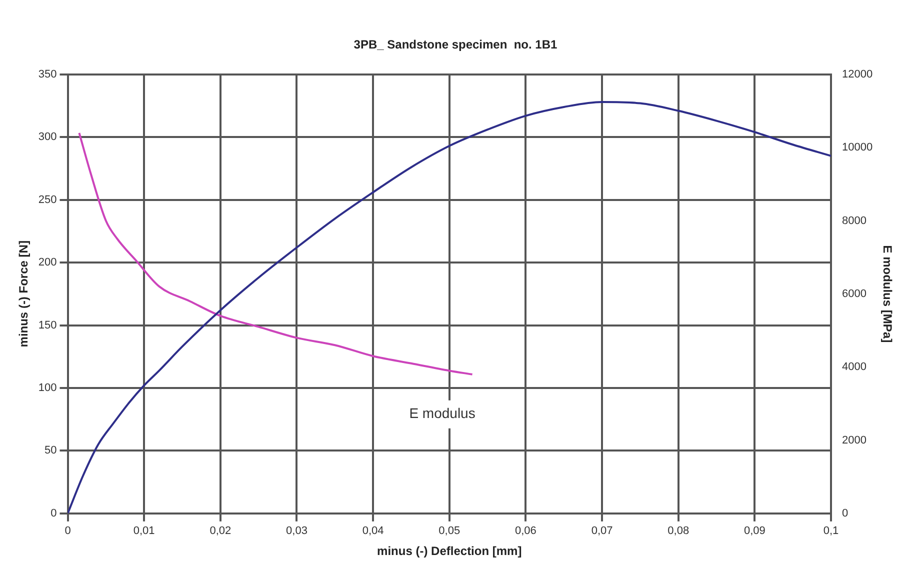  I want to click on y-tick-label: 350, so click(47, 74).